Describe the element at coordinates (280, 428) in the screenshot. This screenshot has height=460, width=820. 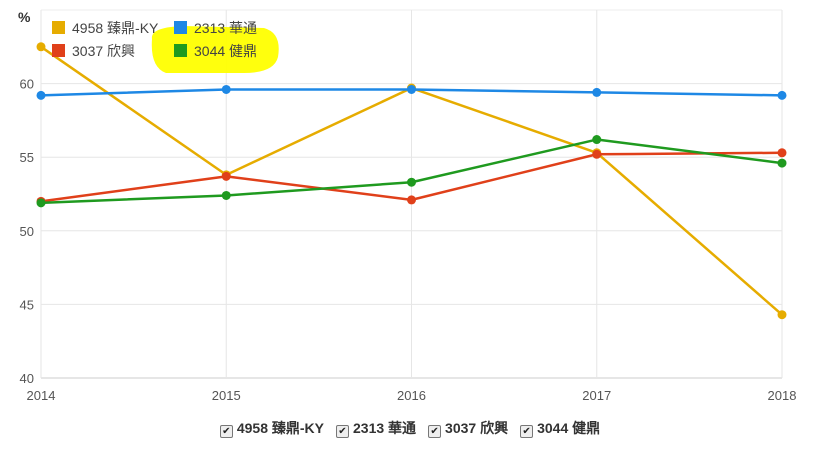
I see `series-toggle-label: 4958 臻鼎-KY` at that location.